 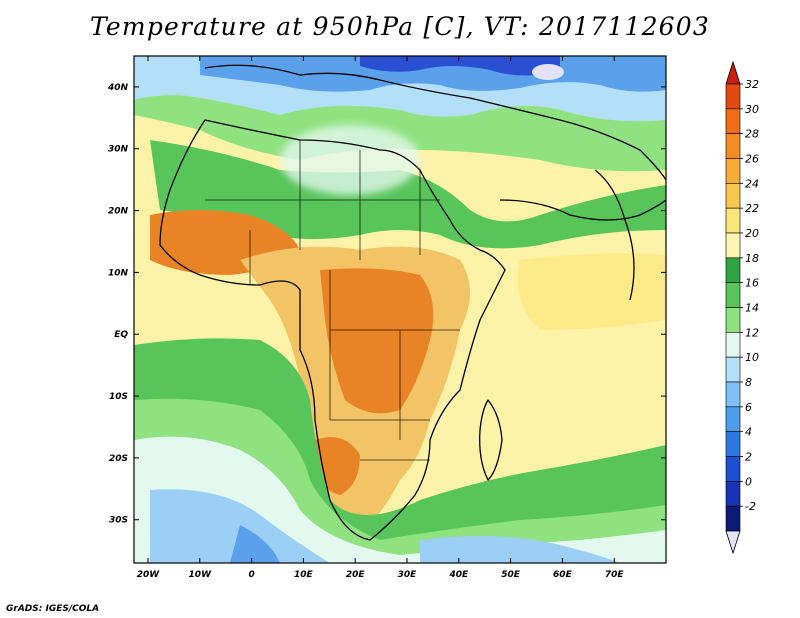 I want to click on lon-tick-label: 40E, so click(x=458, y=575).